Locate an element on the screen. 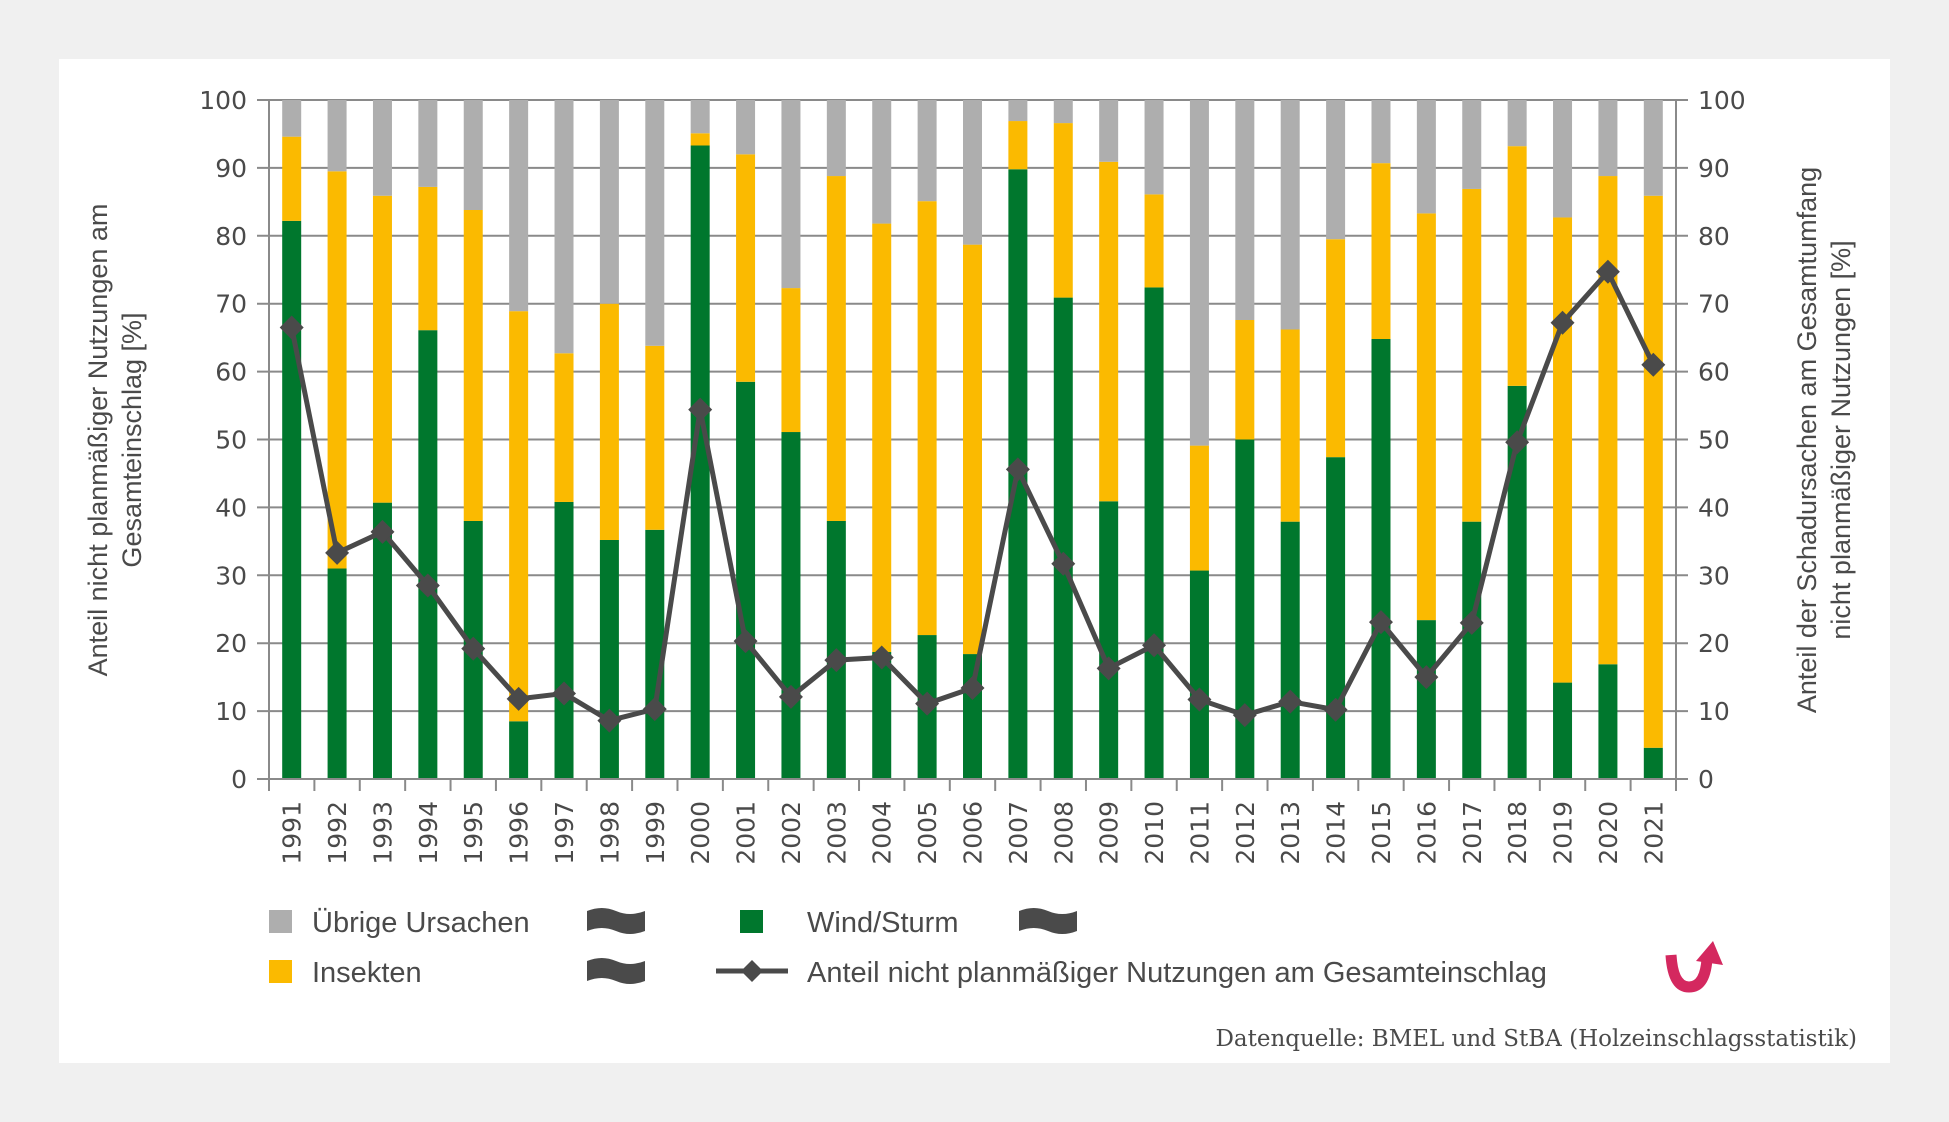  bar-insekten-2010 is located at coordinates (1154, 241).